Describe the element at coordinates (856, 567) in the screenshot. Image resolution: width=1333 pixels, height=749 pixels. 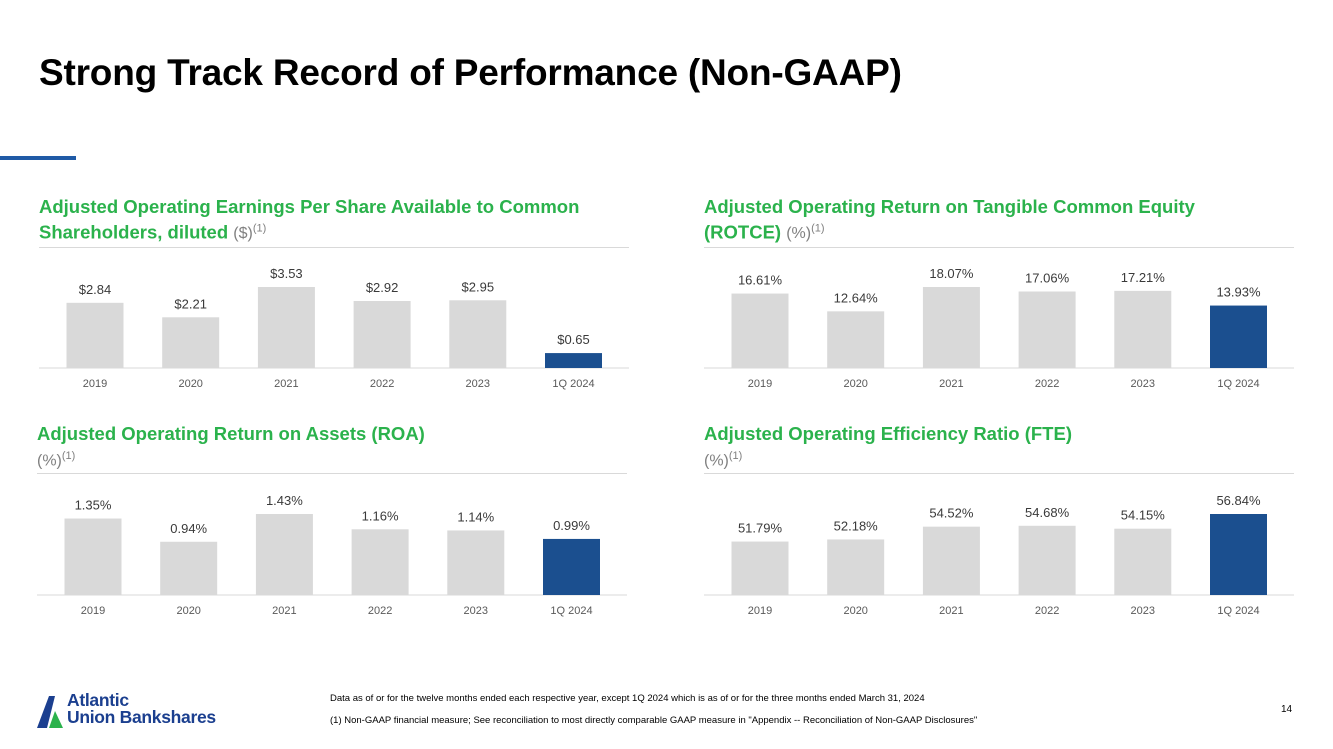
I see `efficiency-bar-2020` at that location.